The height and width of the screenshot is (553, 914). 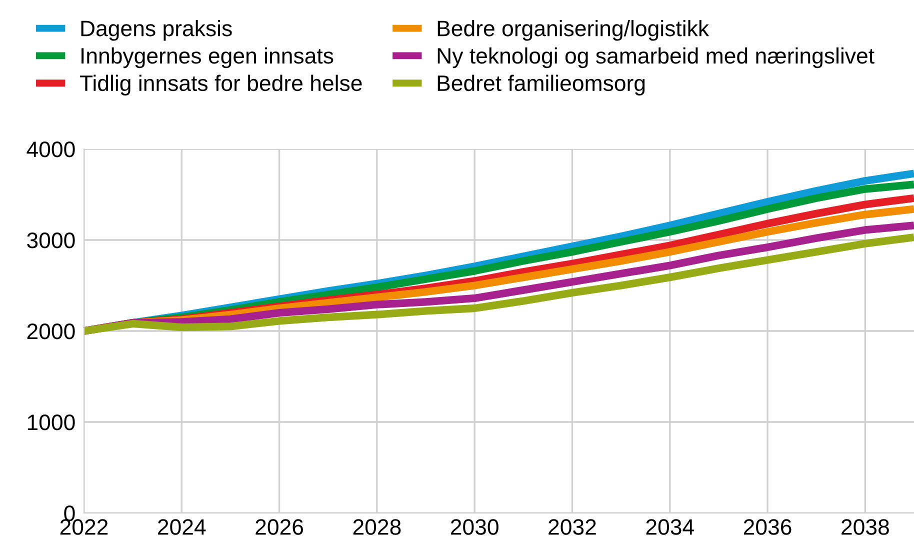 I want to click on y-tick-label: 1000, so click(x=51, y=422).